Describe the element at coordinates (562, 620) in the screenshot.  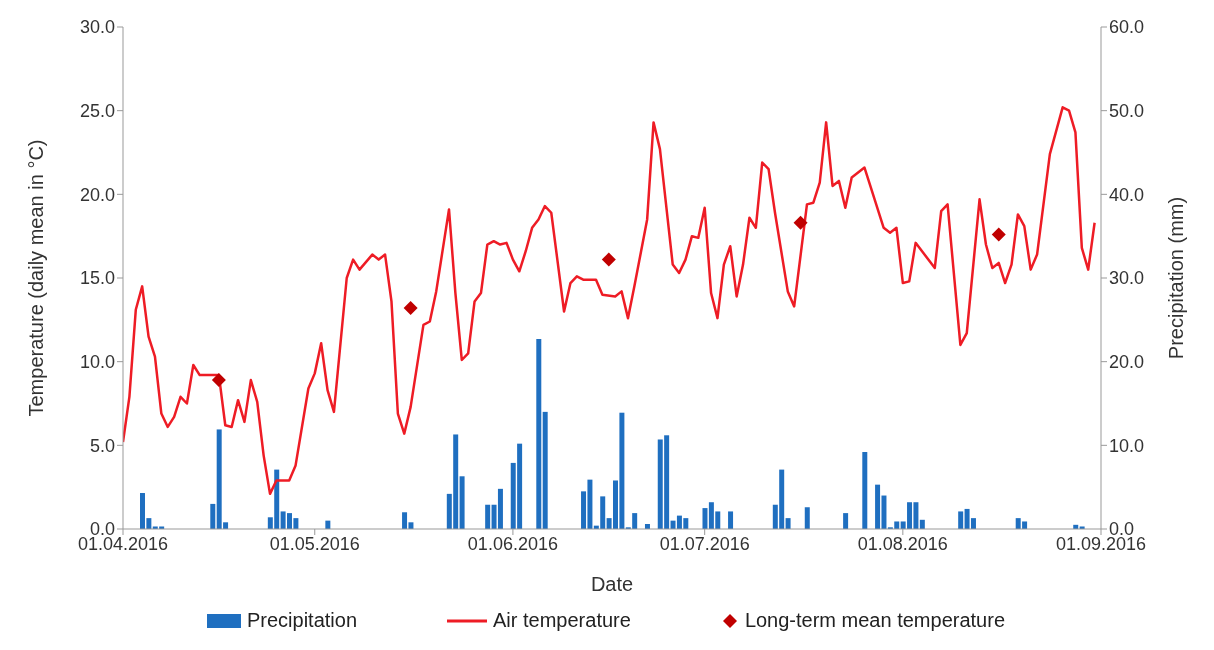
I see `legend-label: Air temperature` at that location.